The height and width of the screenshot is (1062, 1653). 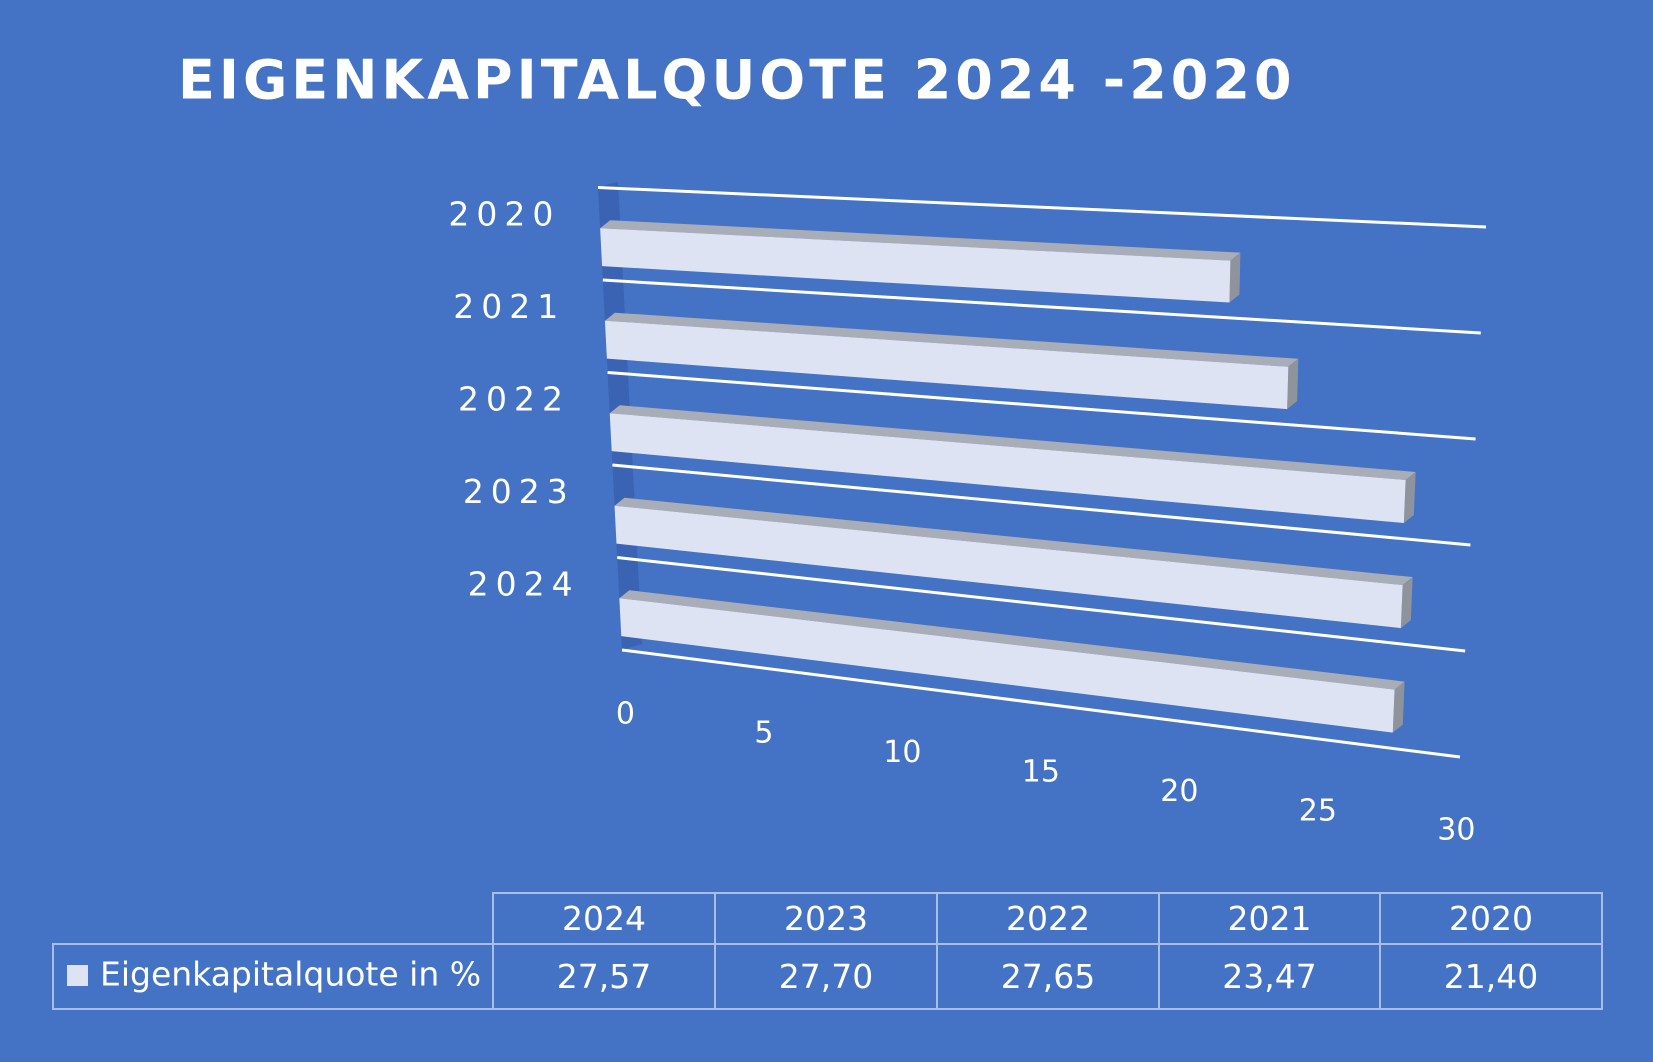 What do you see at coordinates (1269, 976) in the screenshot?
I see `value-label: 23,47` at bounding box center [1269, 976].